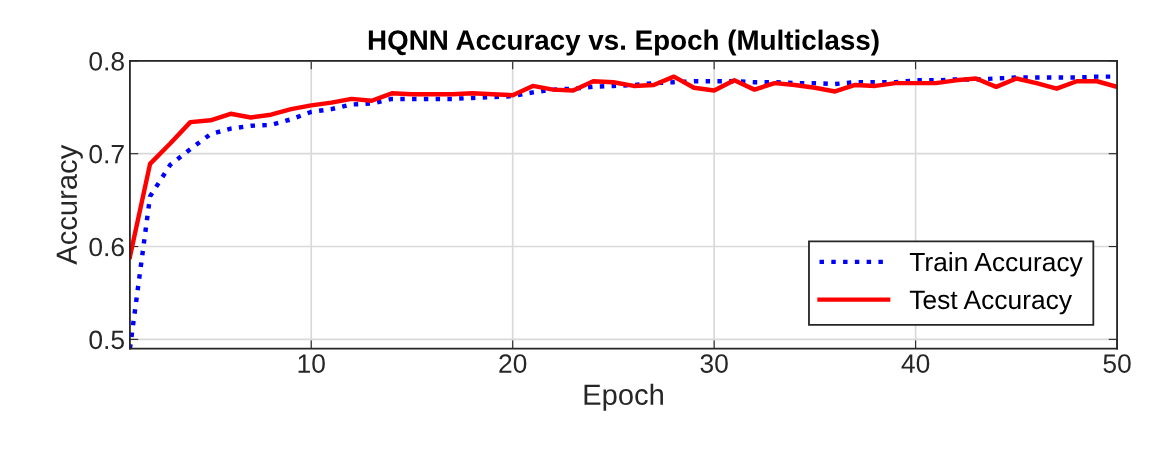  I want to click on x-tick-label: 30, so click(714, 363).